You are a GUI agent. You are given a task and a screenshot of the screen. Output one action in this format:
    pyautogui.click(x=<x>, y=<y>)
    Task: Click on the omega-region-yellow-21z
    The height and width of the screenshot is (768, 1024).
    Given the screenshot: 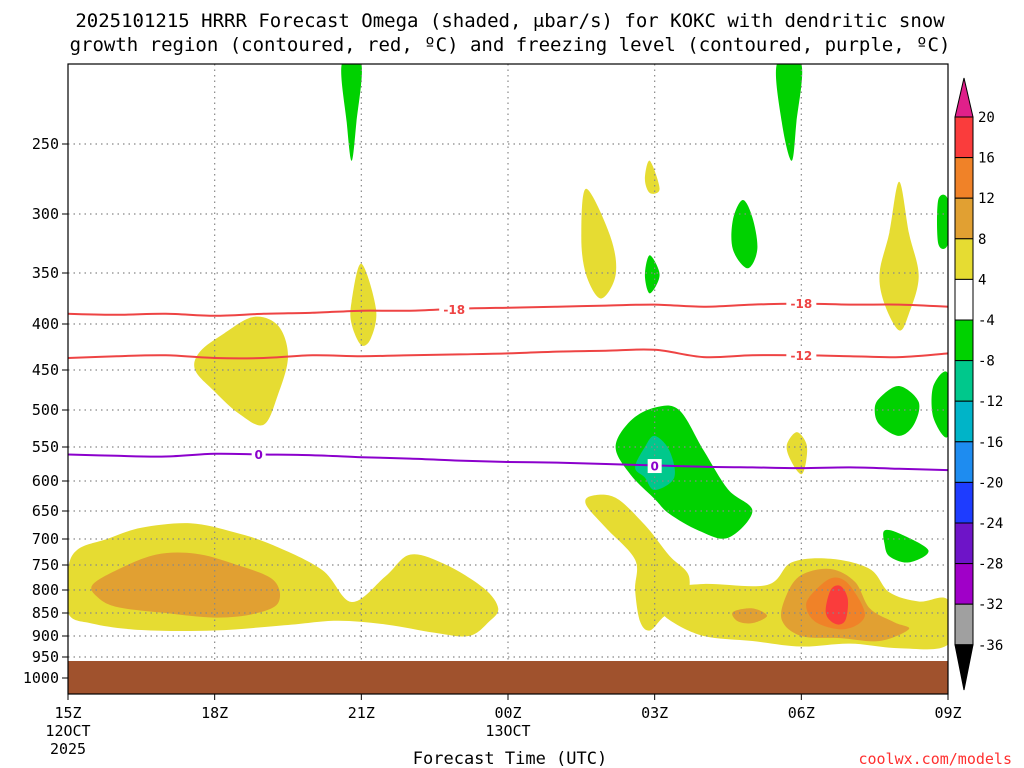 What is the action you would take?
    pyautogui.click(x=363, y=304)
    